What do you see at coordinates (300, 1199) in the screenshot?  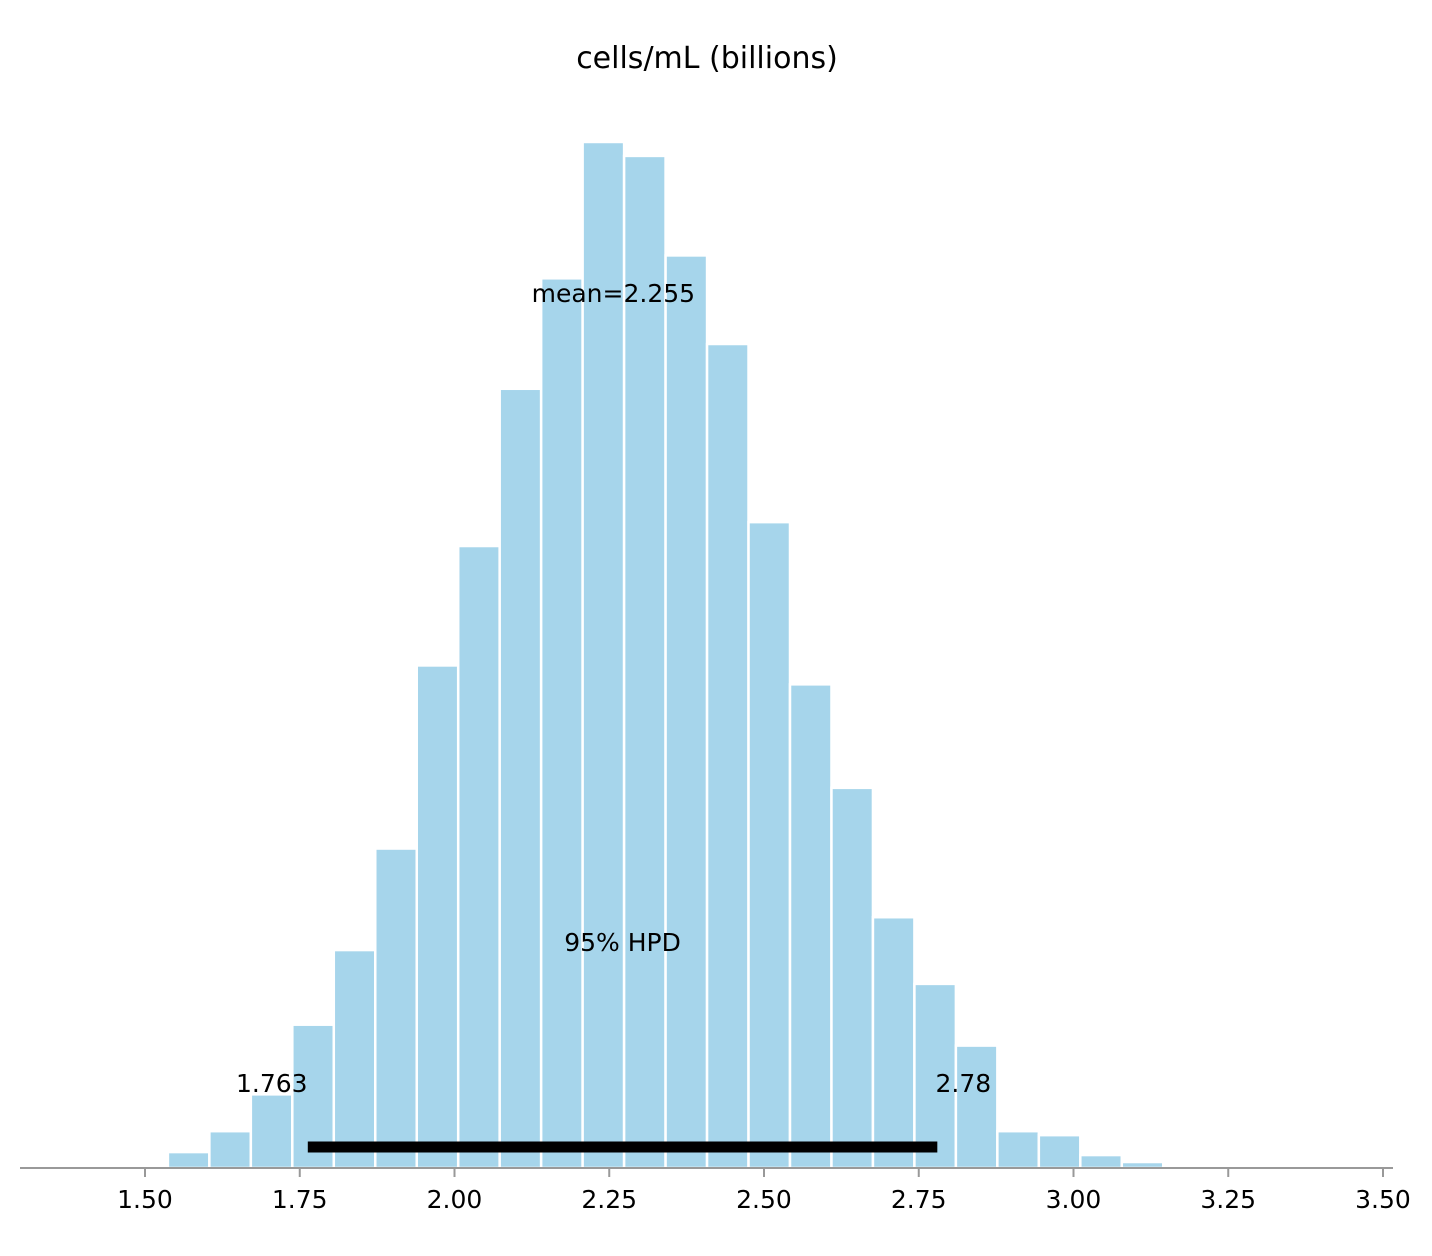 I see `x-tick-label-1: 1.75` at bounding box center [300, 1199].